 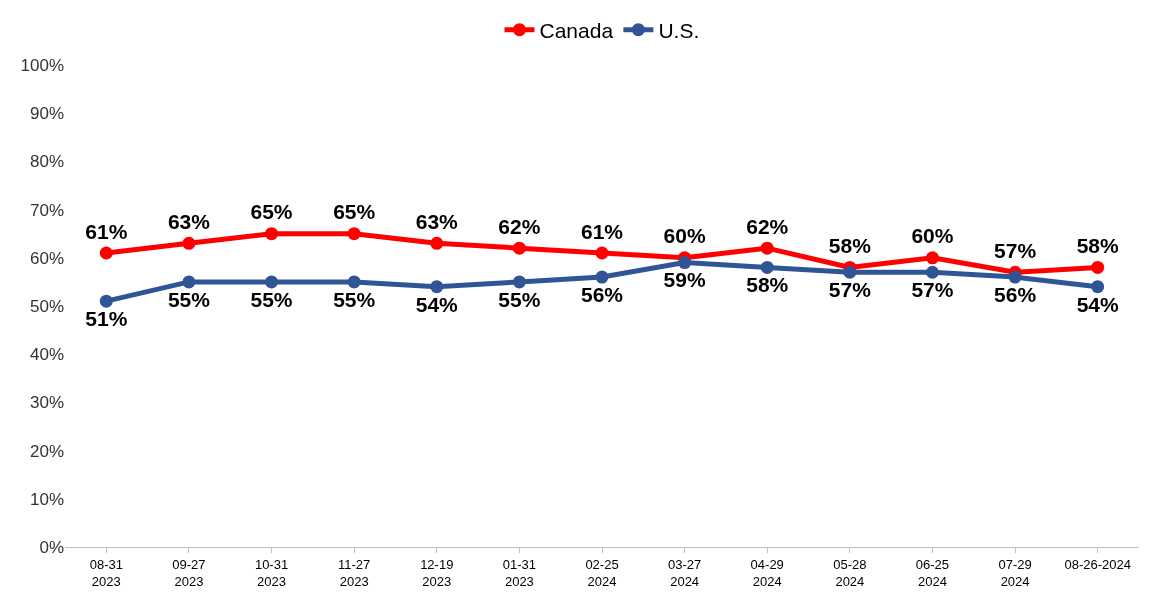 I want to click on y-tick-label: 90%, so click(x=46, y=114).